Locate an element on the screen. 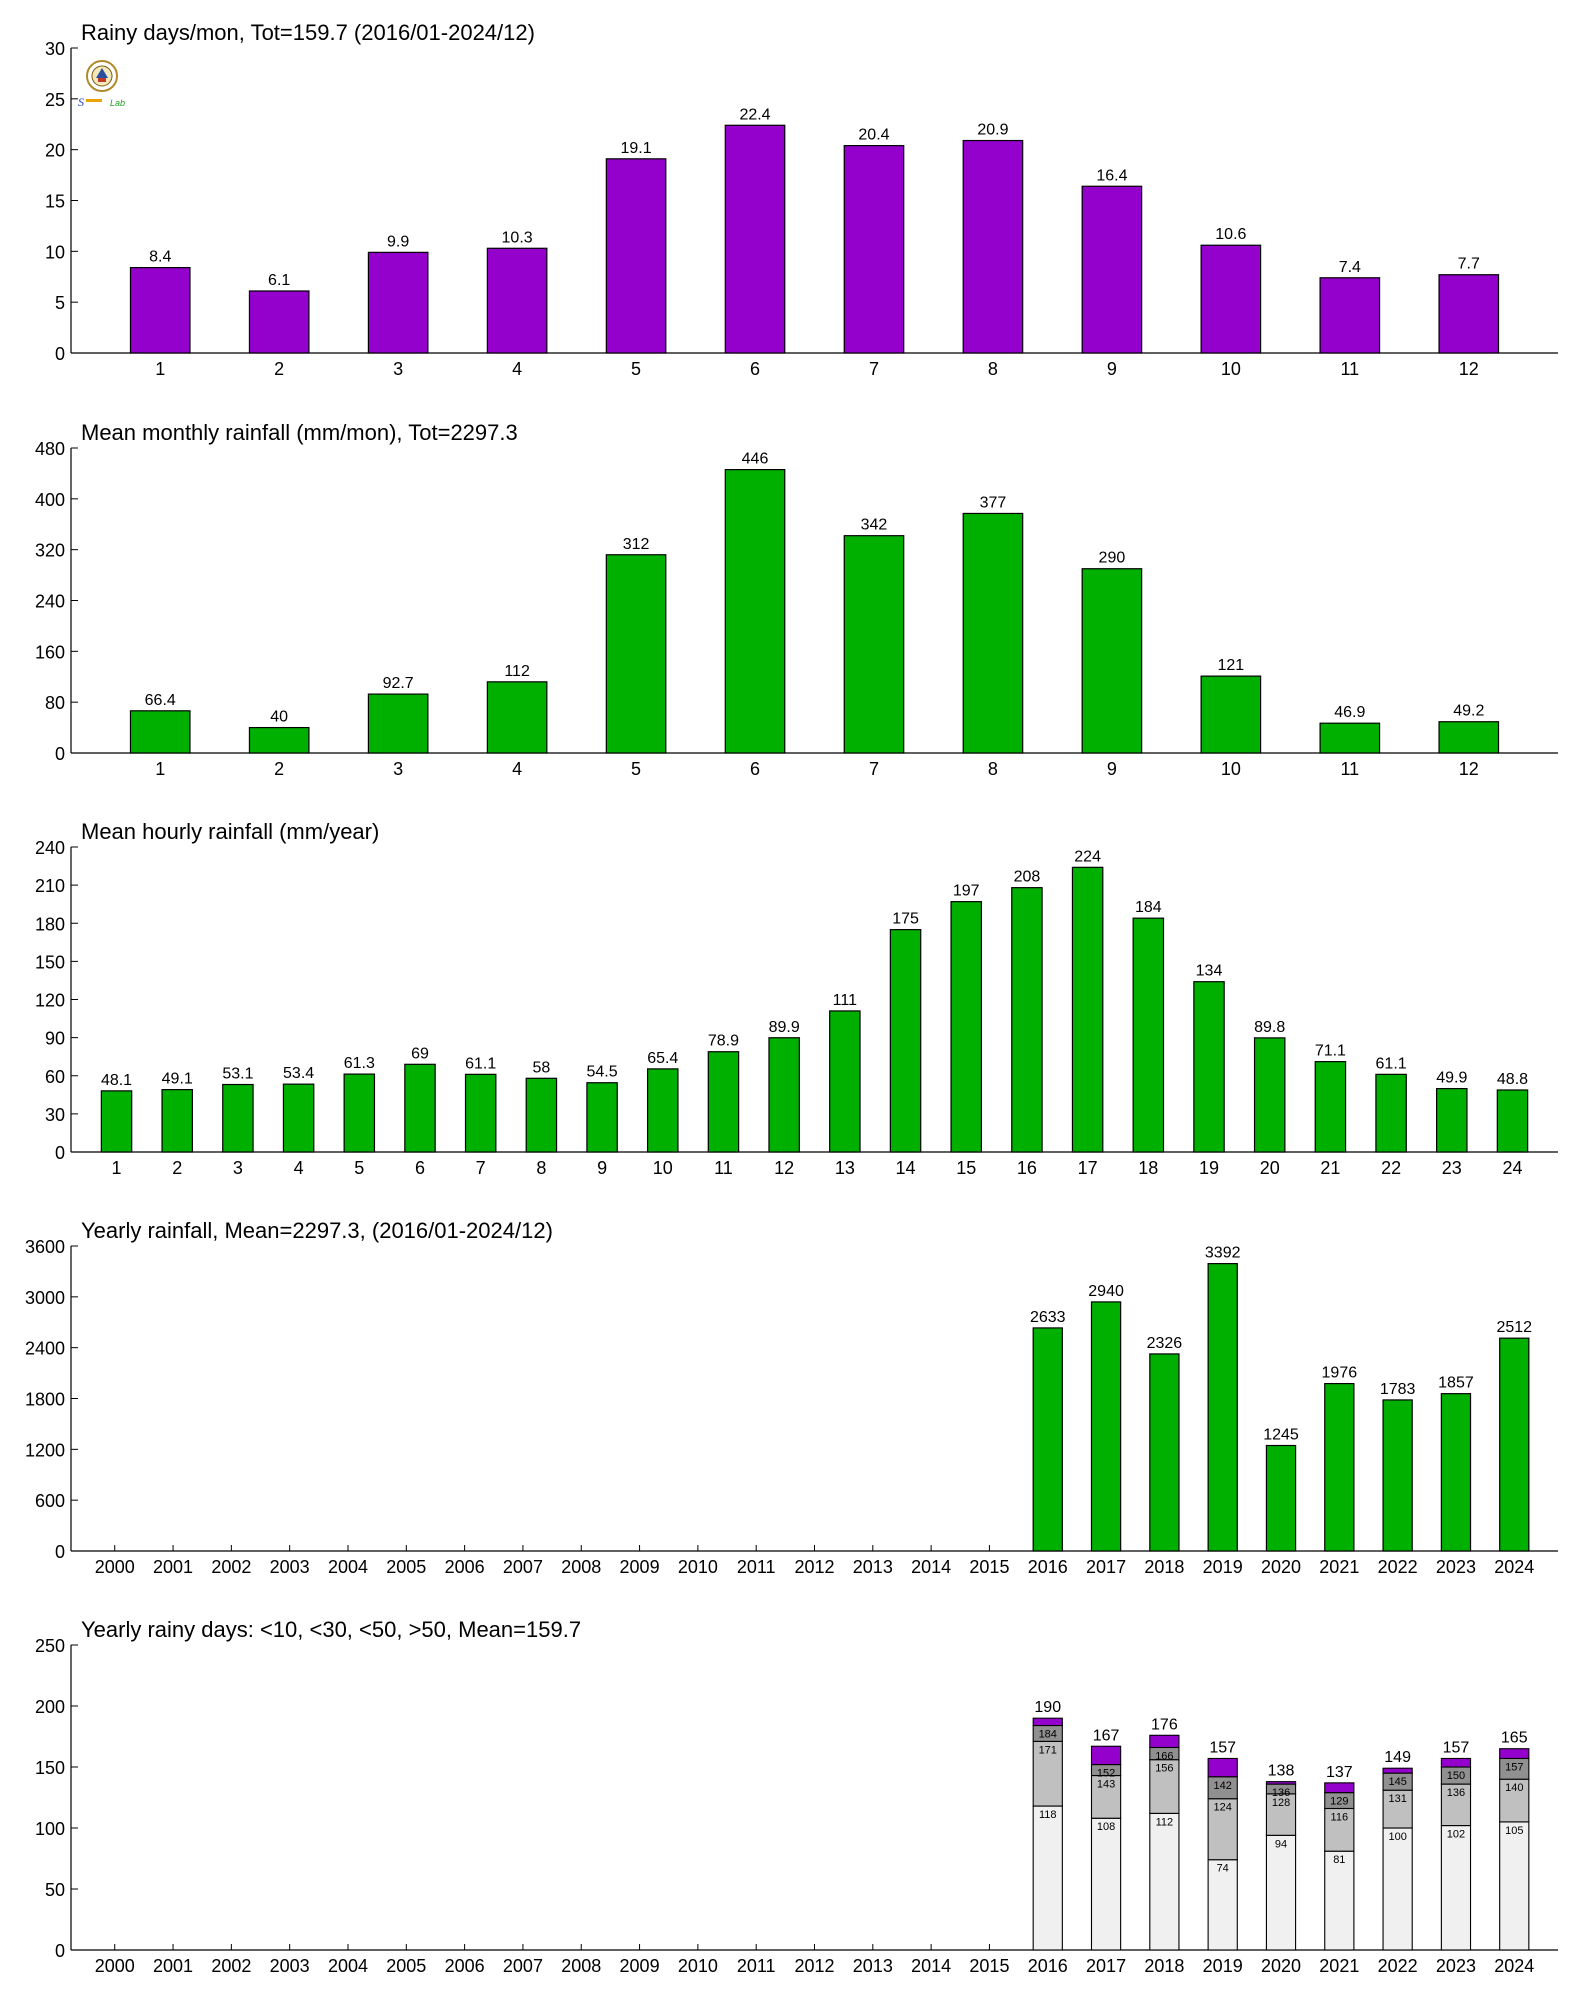  bar-value-label: 184 is located at coordinates (1148, 907).